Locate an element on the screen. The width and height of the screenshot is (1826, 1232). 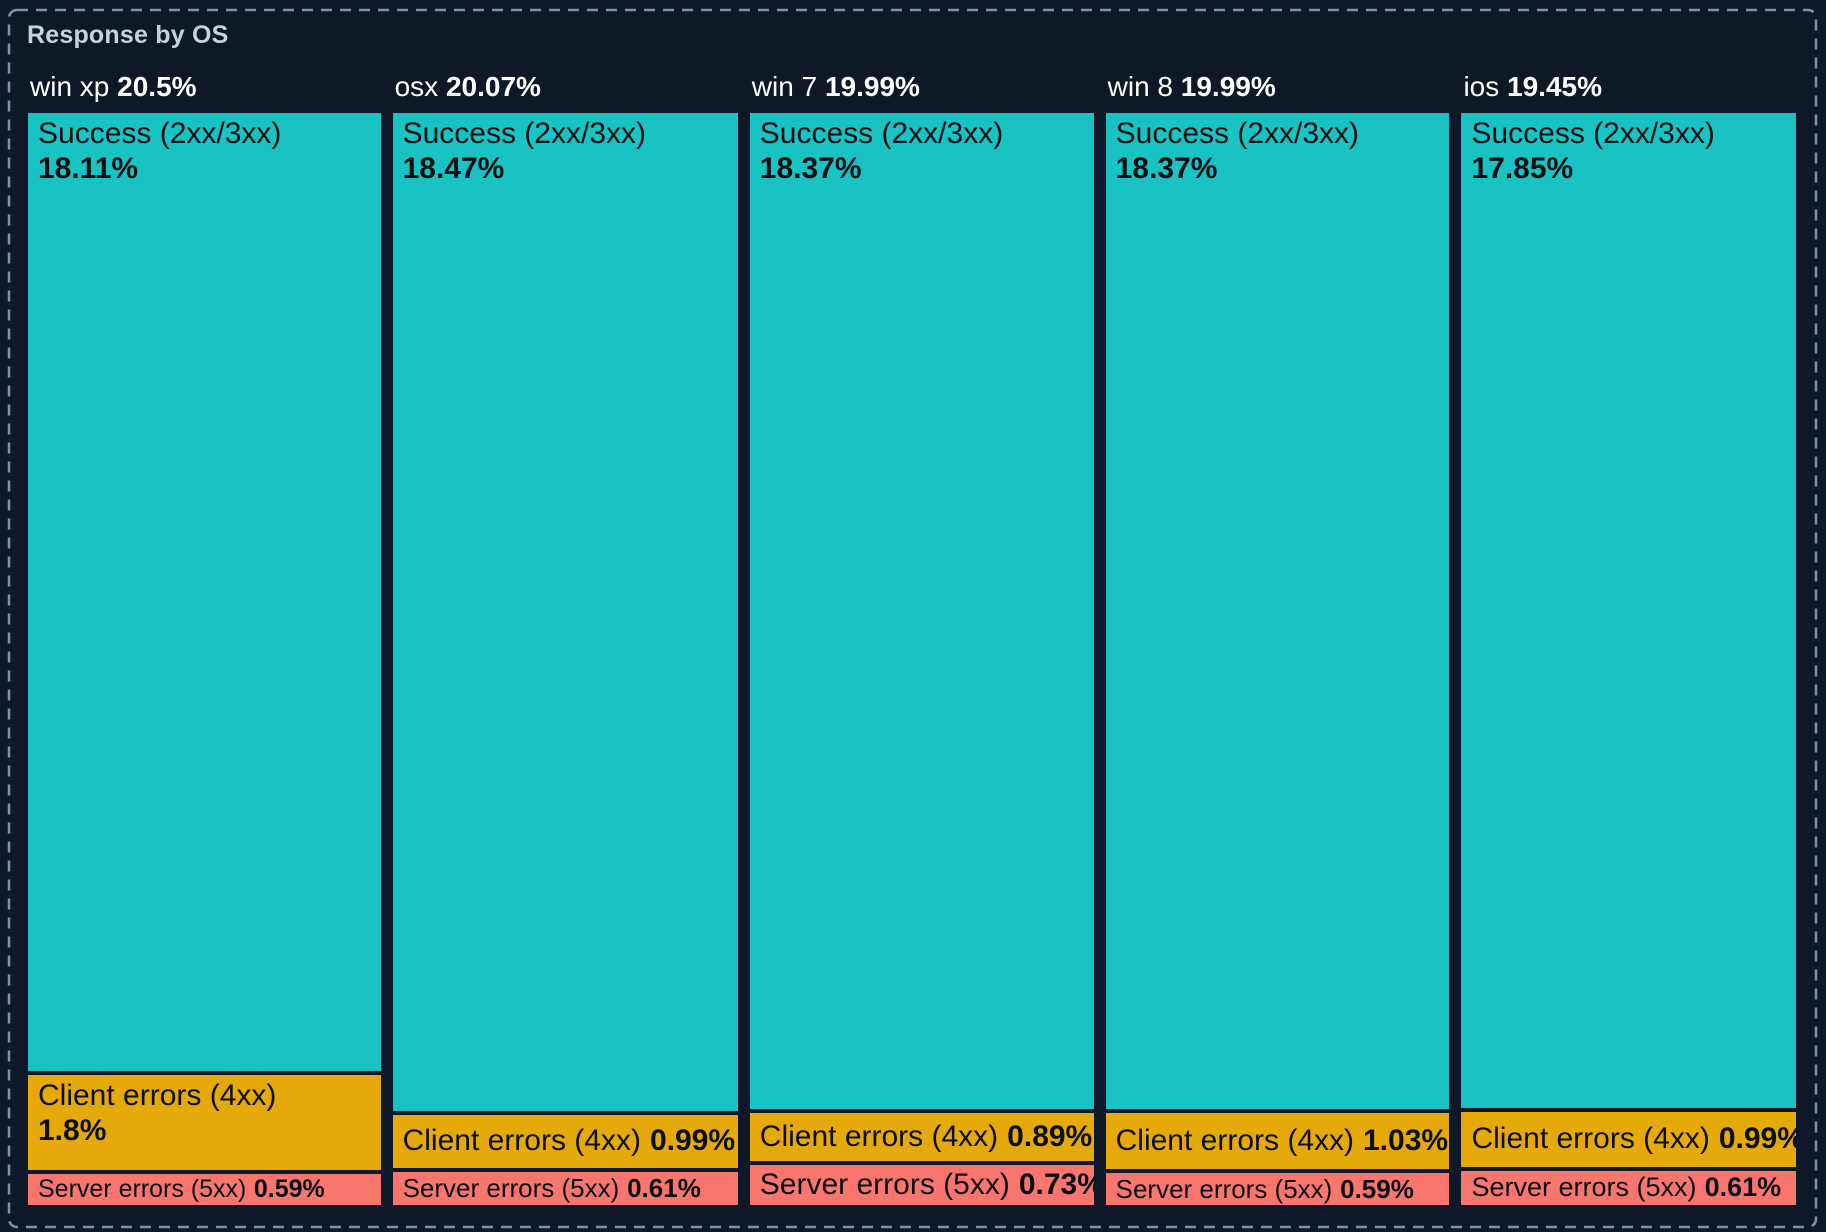
treemap-cell-client-ios: Client errors (4xx) 0.99% is located at coordinates (1628, 1139).